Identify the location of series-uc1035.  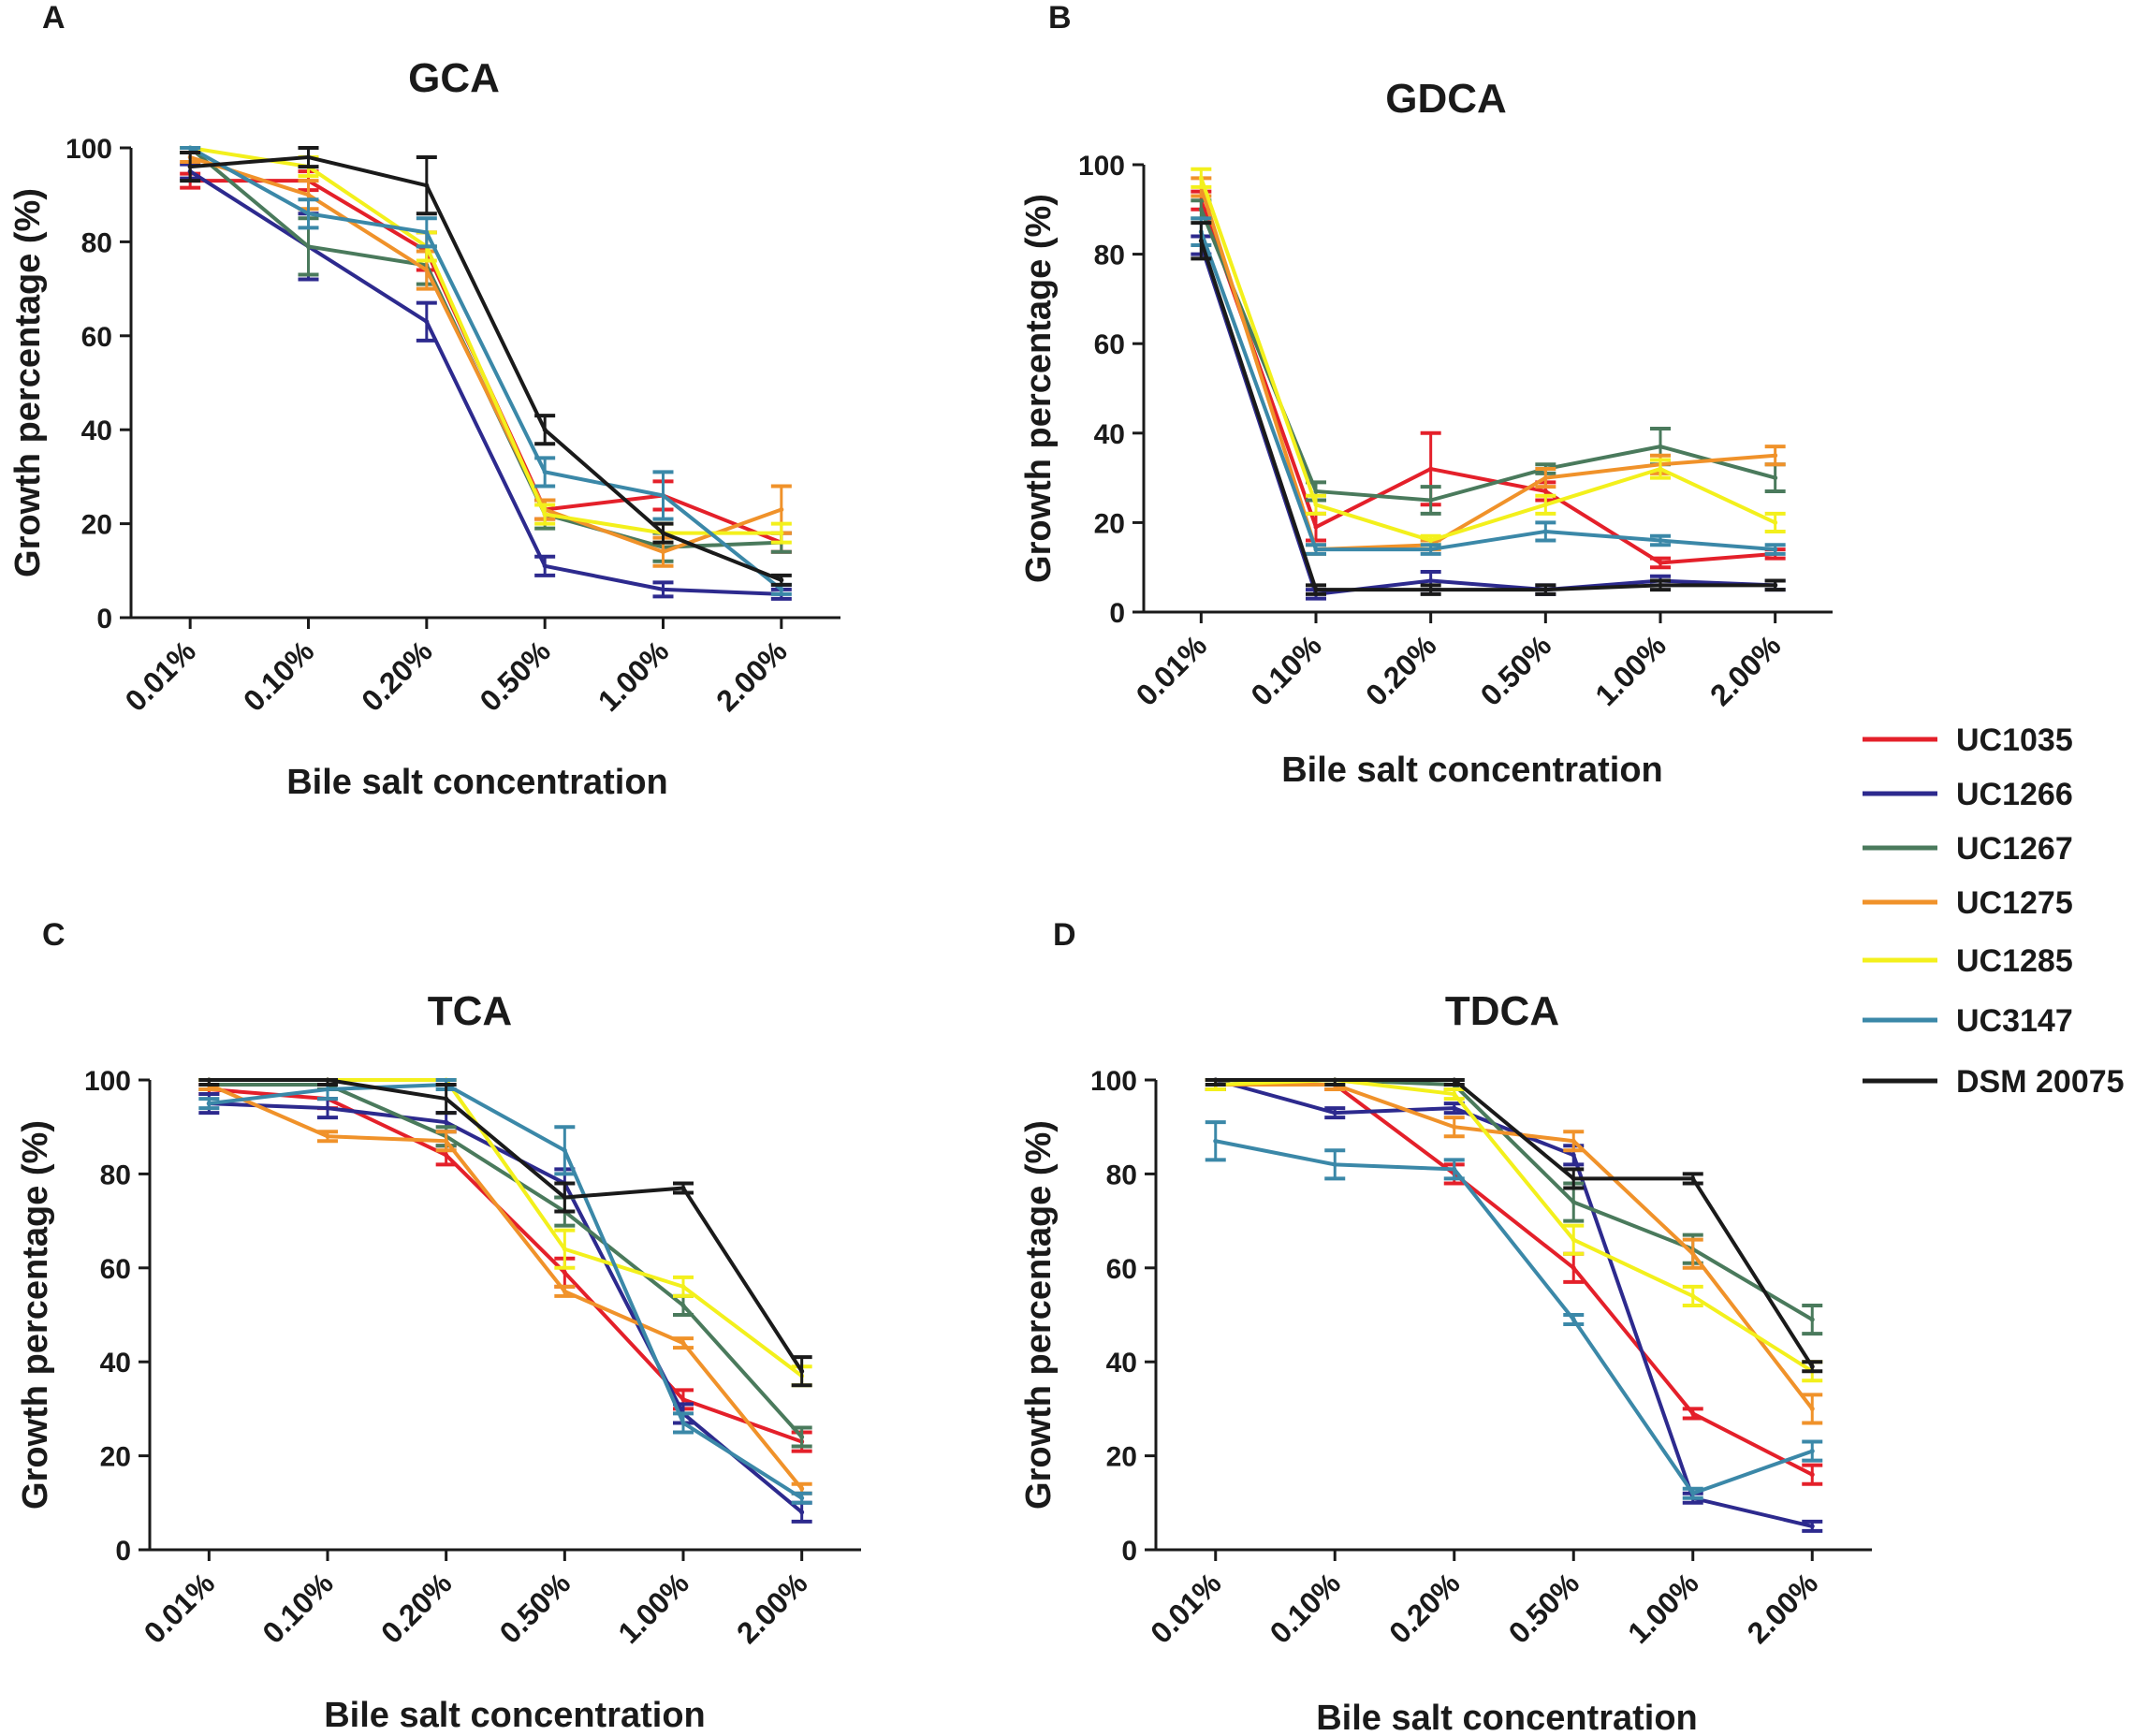
(1514, 1282).